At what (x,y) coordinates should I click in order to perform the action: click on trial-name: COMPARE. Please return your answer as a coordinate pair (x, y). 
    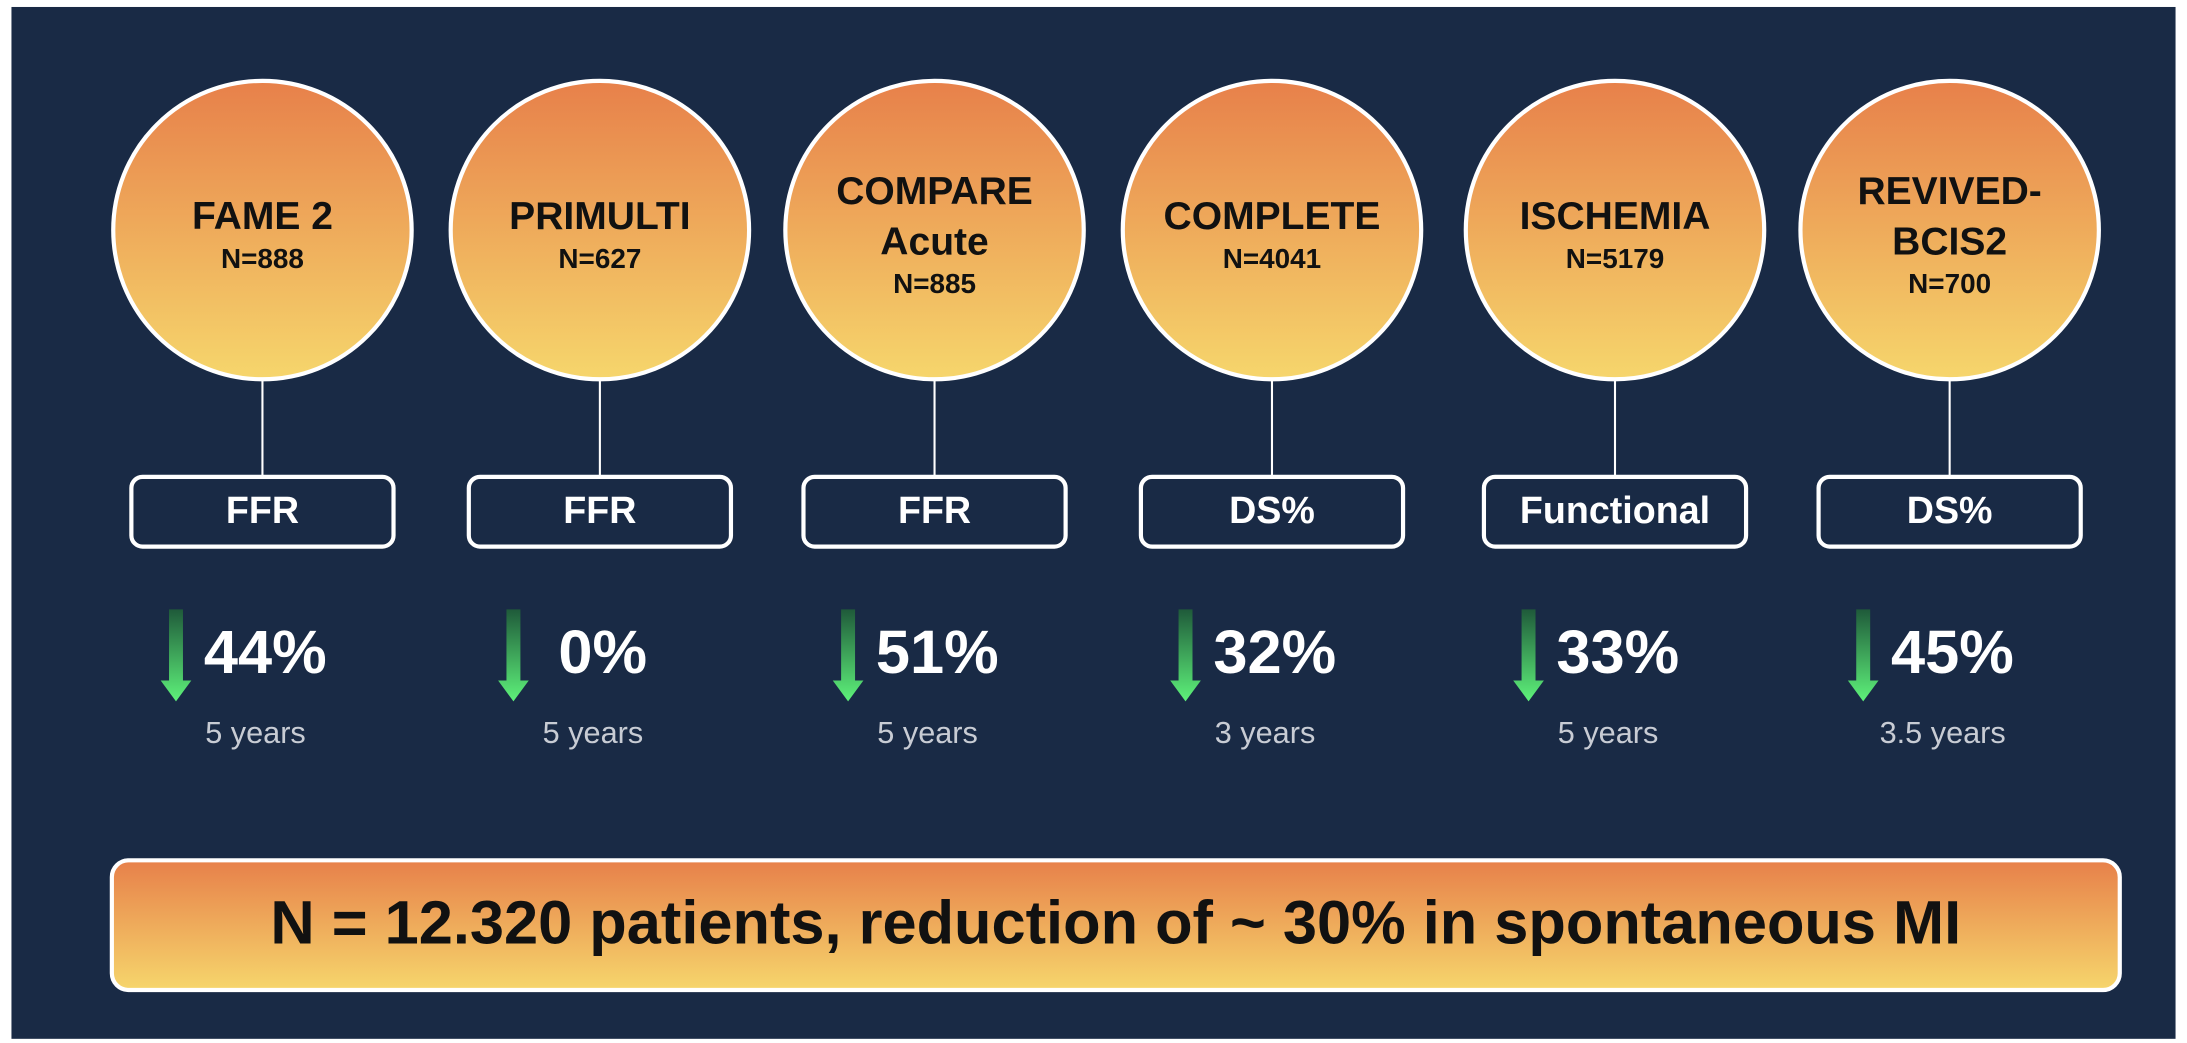
    Looking at the image, I should click on (934, 191).